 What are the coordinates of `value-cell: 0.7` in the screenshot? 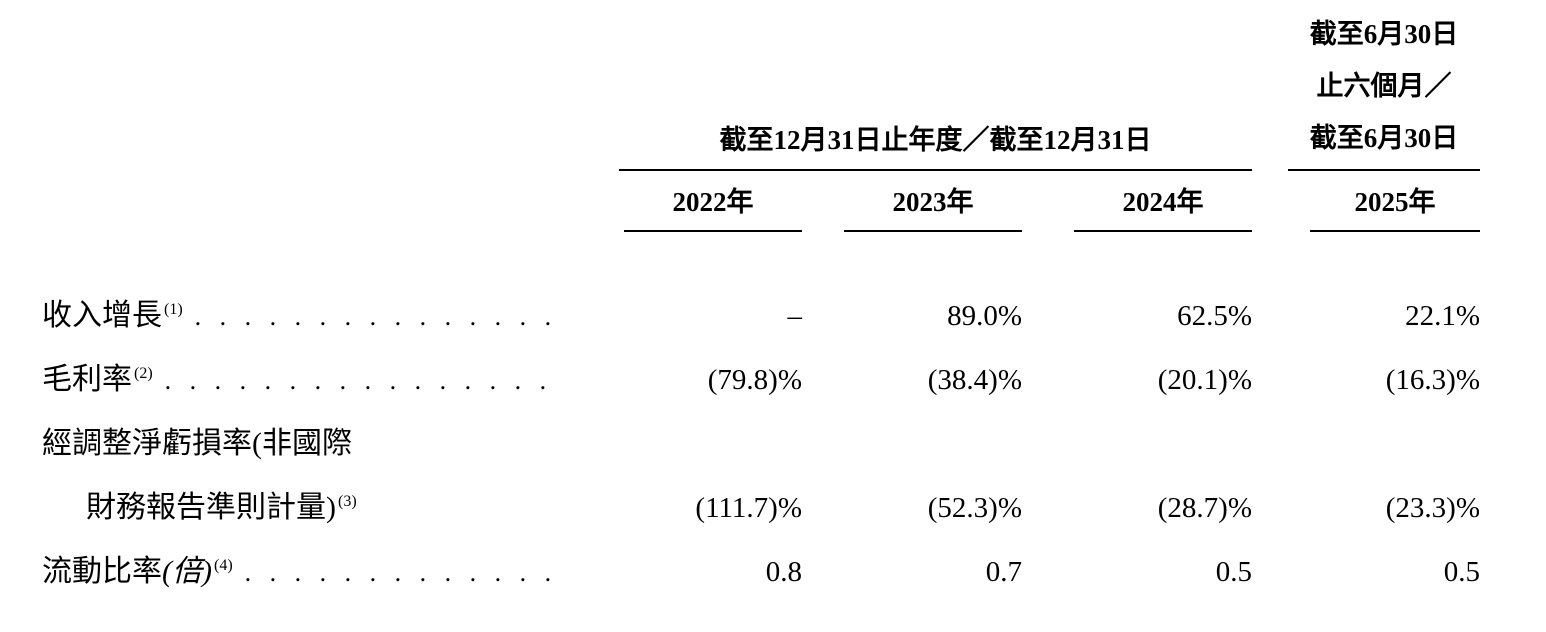 It's located at (1003, 572).